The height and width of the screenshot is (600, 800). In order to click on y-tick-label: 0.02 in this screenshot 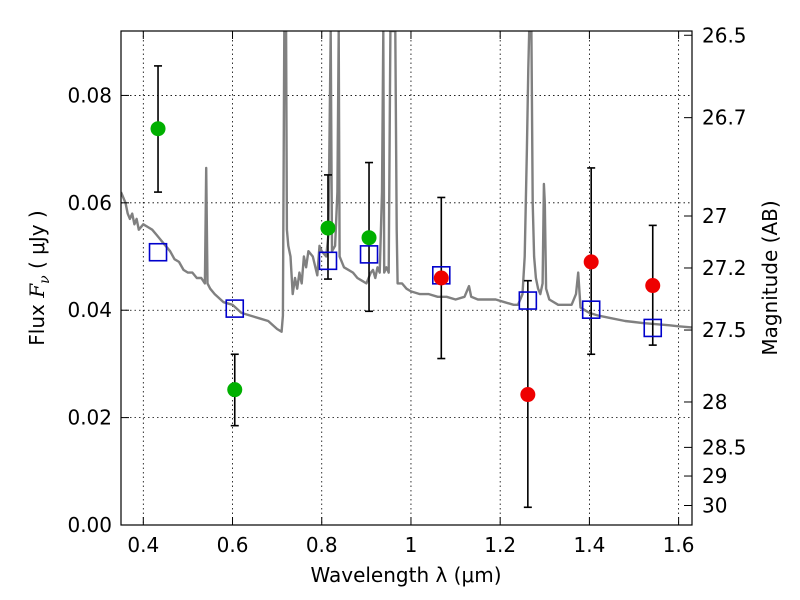, I will do `click(89, 418)`.